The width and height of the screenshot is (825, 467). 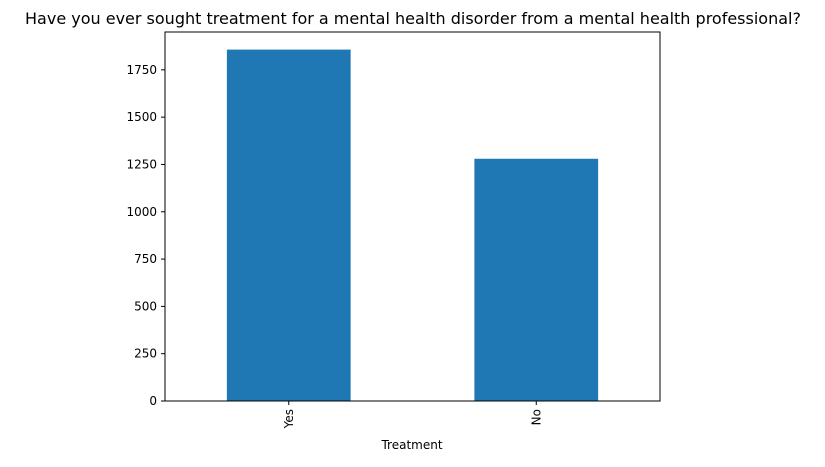 I want to click on x-axis-label: Treatment, so click(x=411, y=445).